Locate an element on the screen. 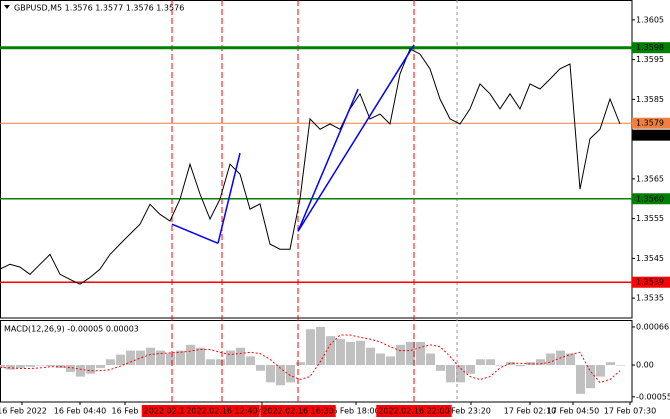 The image size is (670, 419). marker-label: 2022.02.16 1( is located at coordinates (172, 411).